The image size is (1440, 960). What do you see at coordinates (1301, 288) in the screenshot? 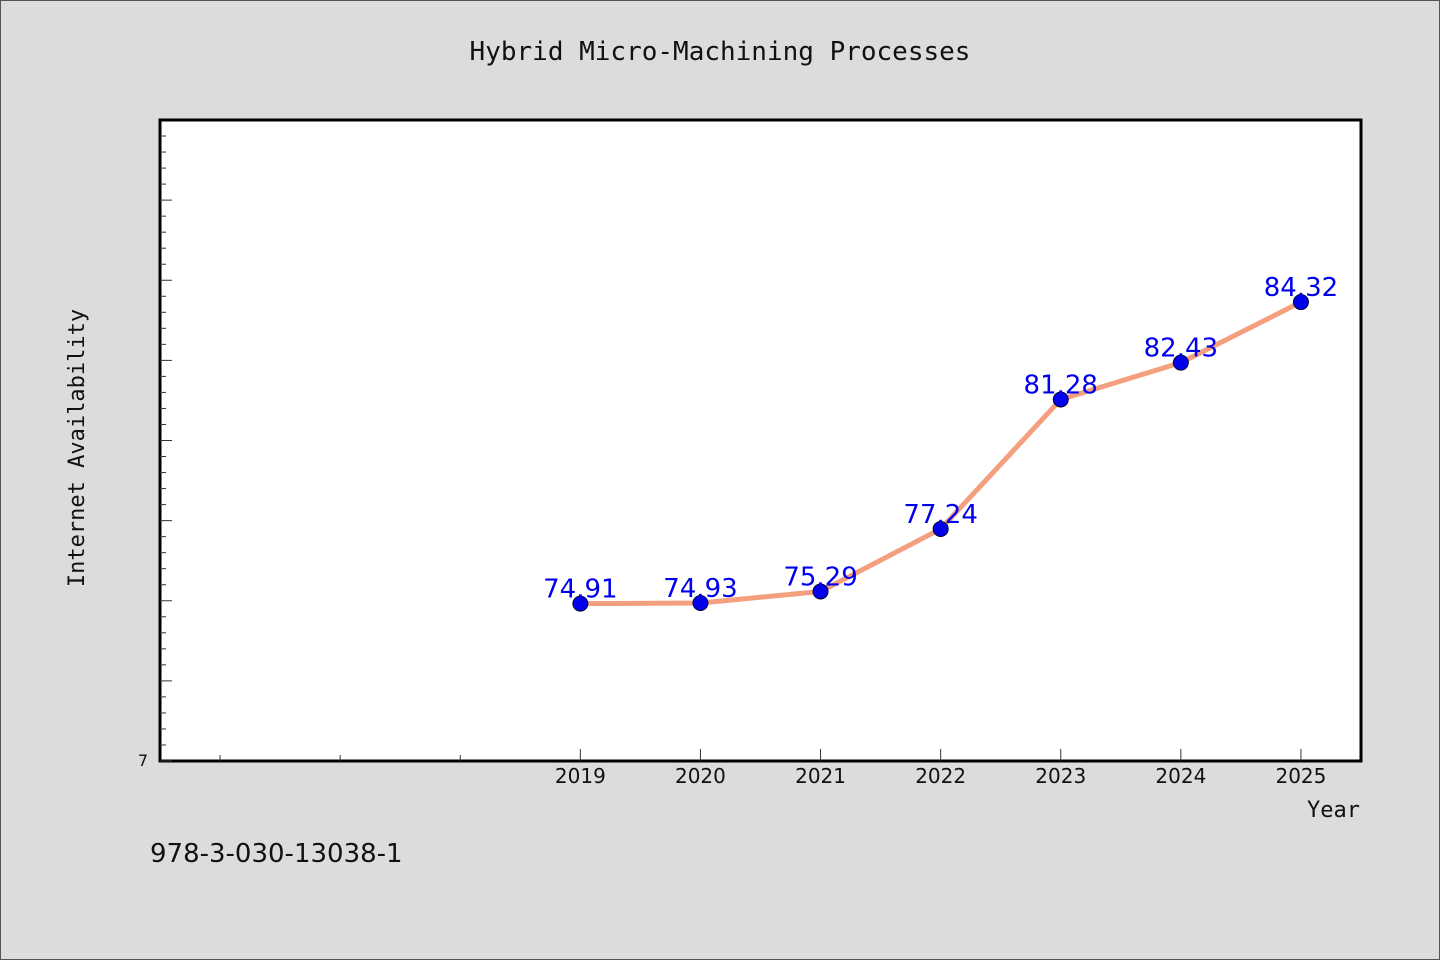
I see `data-label: 84.32` at bounding box center [1301, 288].